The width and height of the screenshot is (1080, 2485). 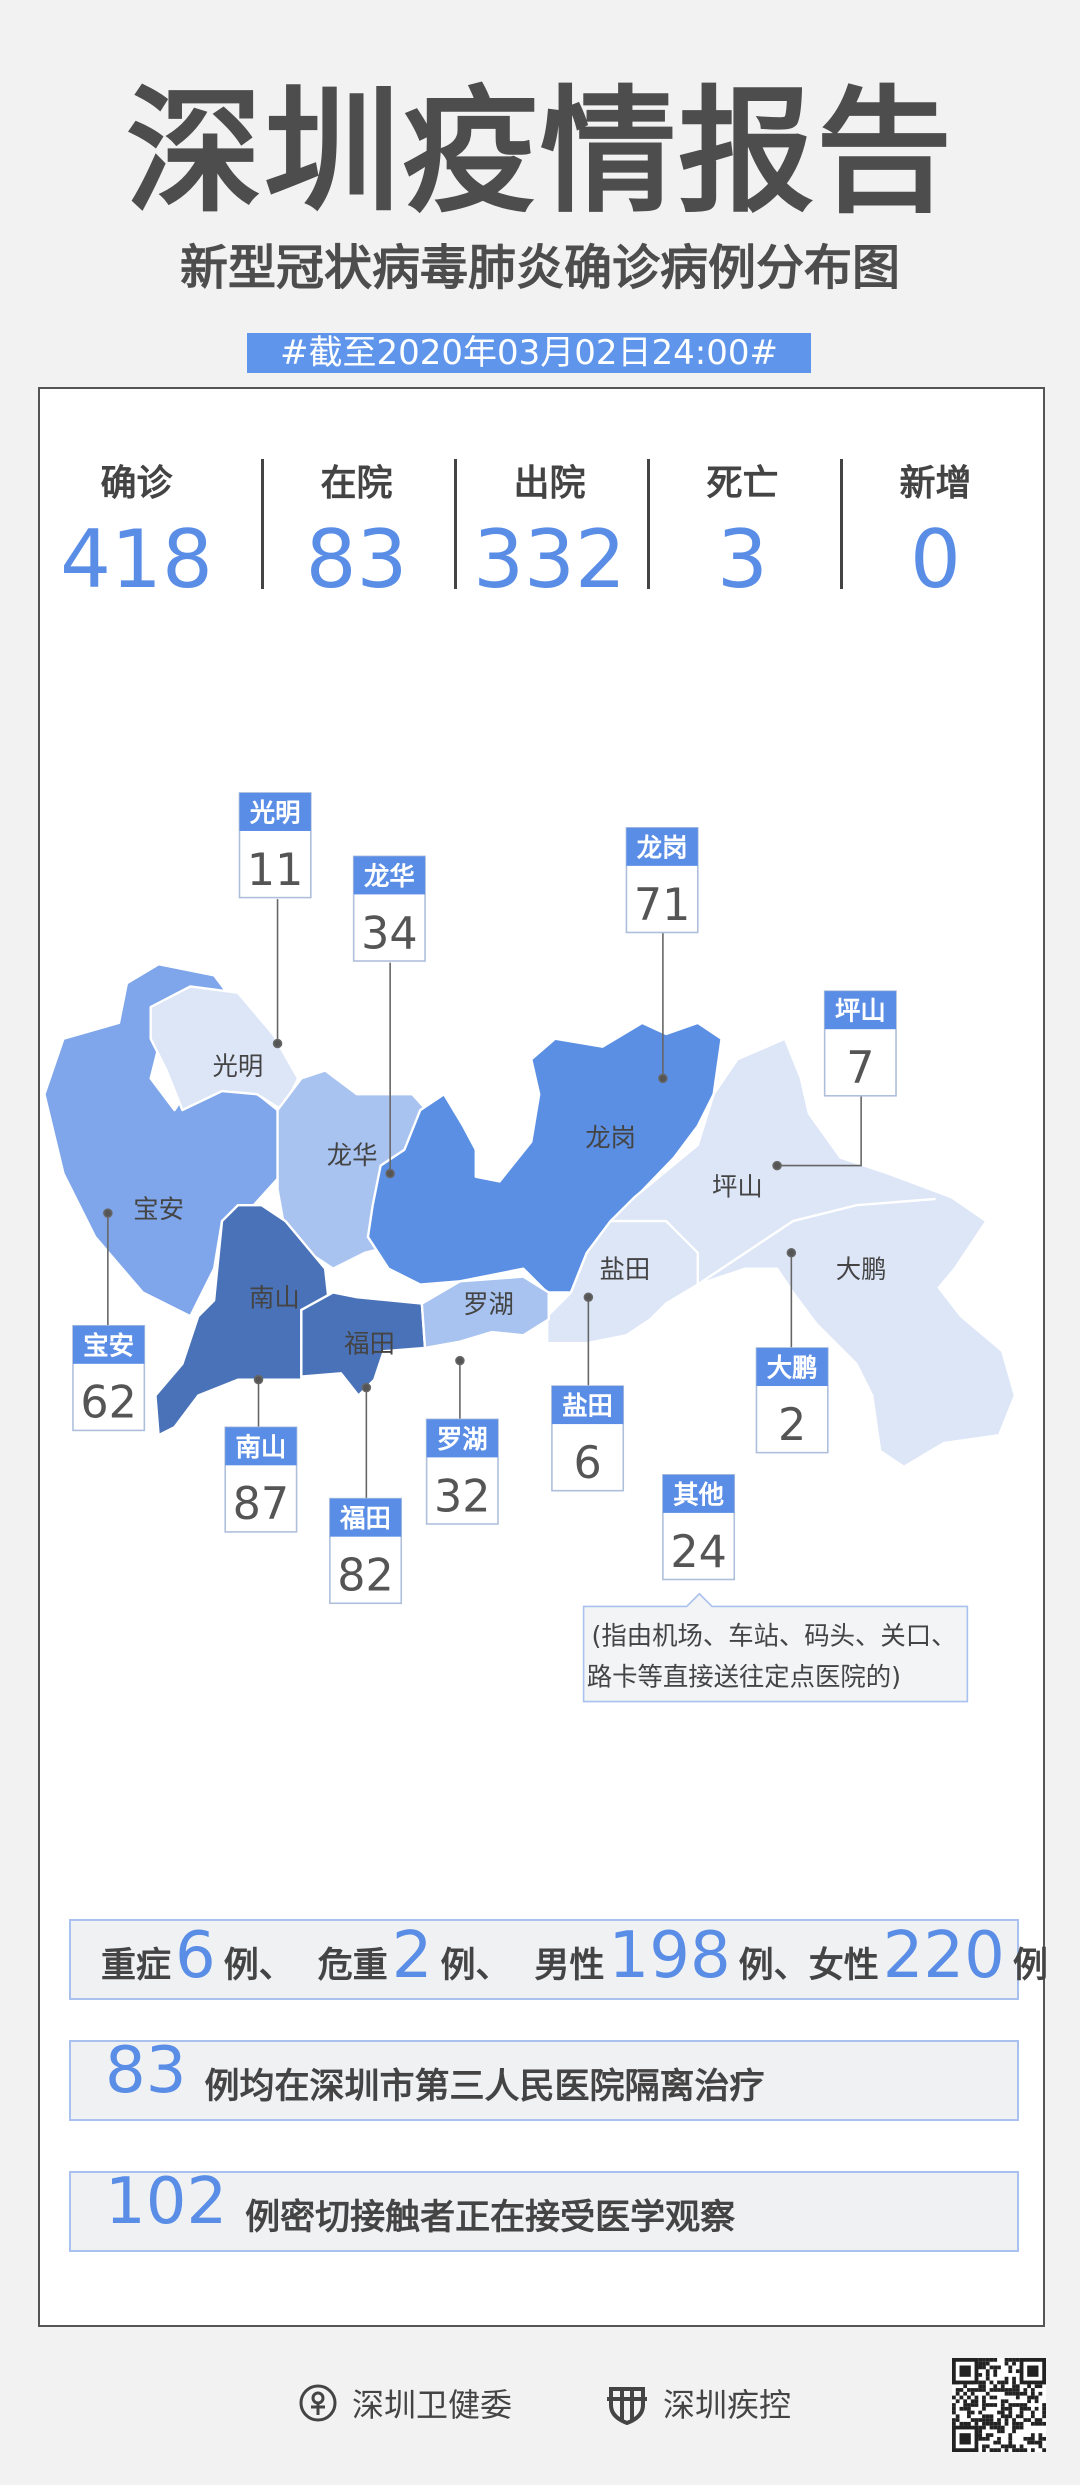 What do you see at coordinates (544, 1157) in the screenshot?
I see `region-longgang` at bounding box center [544, 1157].